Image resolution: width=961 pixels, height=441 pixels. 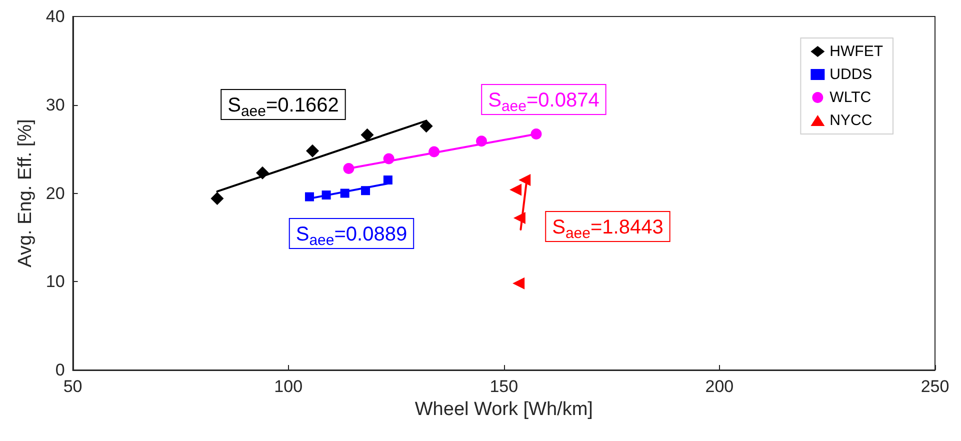 I want to click on y-axis-title: Avg. Eng. Eff. [%], so click(x=25, y=193).